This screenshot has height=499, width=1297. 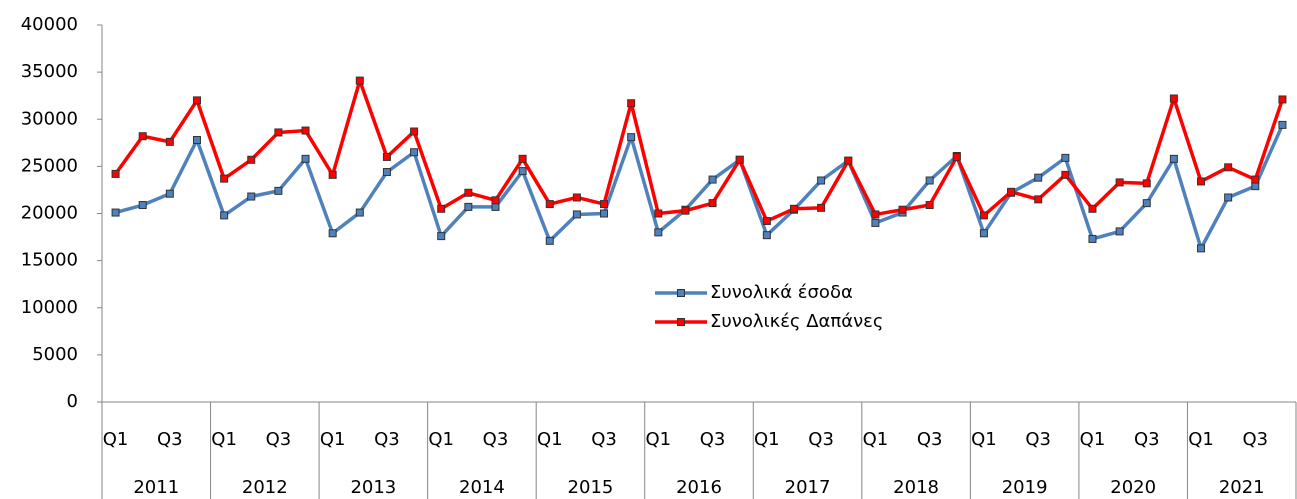 What do you see at coordinates (482, 487) in the screenshot?
I see `group-label: 2014` at bounding box center [482, 487].